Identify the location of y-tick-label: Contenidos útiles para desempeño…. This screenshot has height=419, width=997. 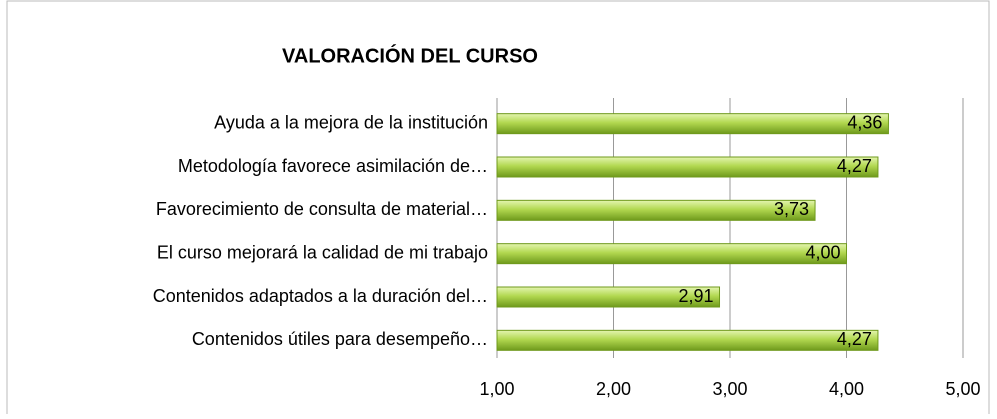
(340, 339).